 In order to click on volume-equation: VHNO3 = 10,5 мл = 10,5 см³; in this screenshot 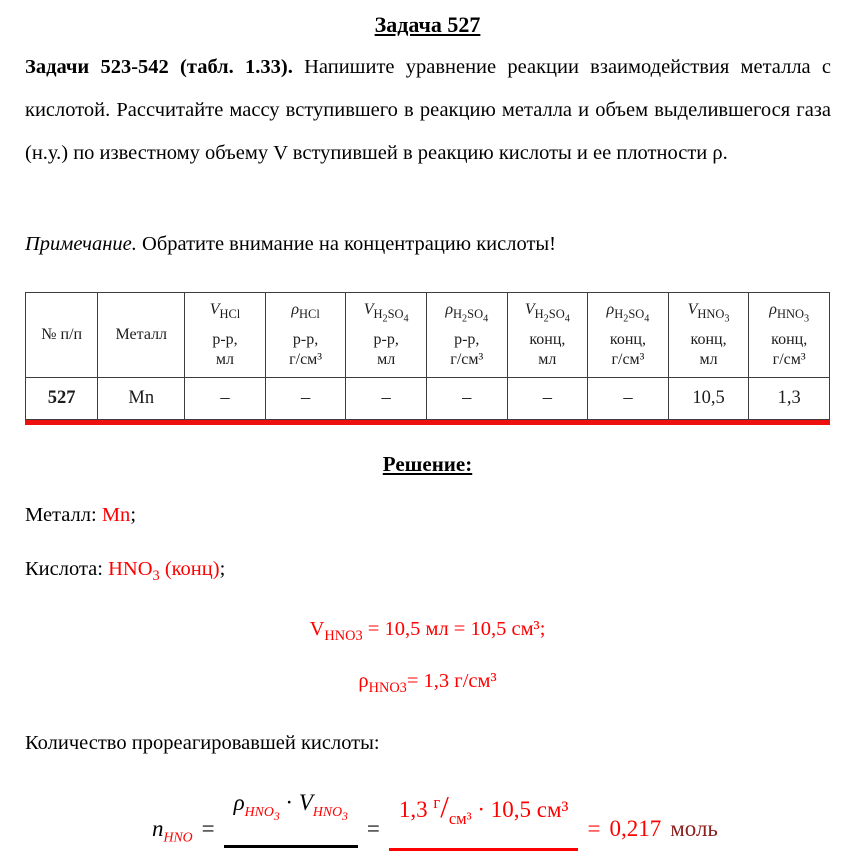, I will do `click(427, 631)`.